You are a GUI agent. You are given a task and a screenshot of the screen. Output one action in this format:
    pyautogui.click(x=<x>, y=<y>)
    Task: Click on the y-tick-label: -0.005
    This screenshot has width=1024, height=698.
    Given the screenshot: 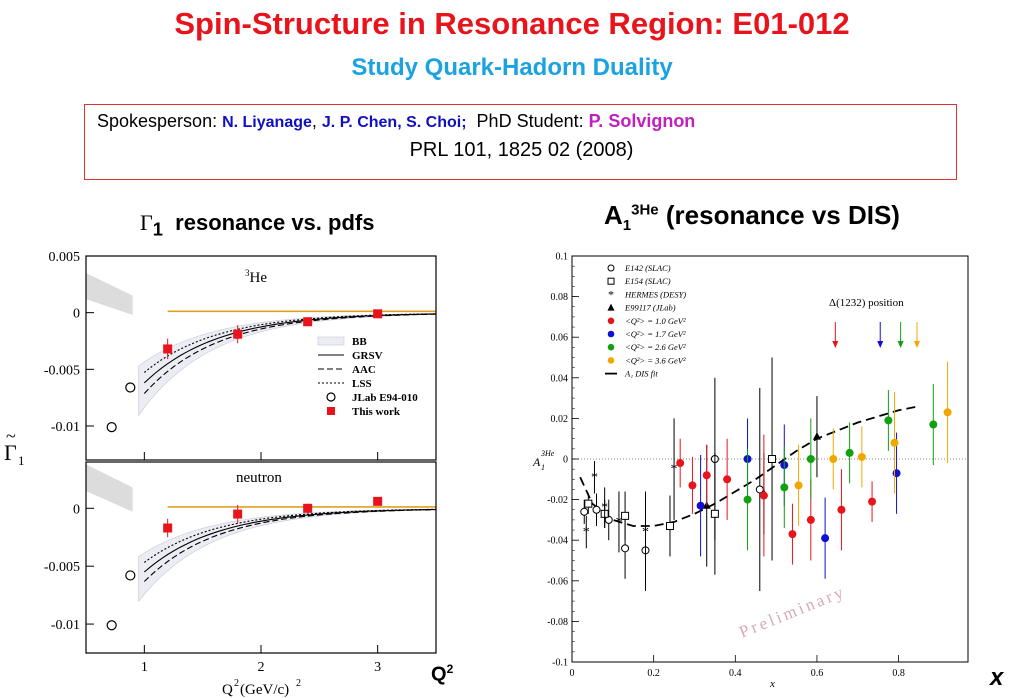 What is the action you would take?
    pyautogui.click(x=62, y=370)
    